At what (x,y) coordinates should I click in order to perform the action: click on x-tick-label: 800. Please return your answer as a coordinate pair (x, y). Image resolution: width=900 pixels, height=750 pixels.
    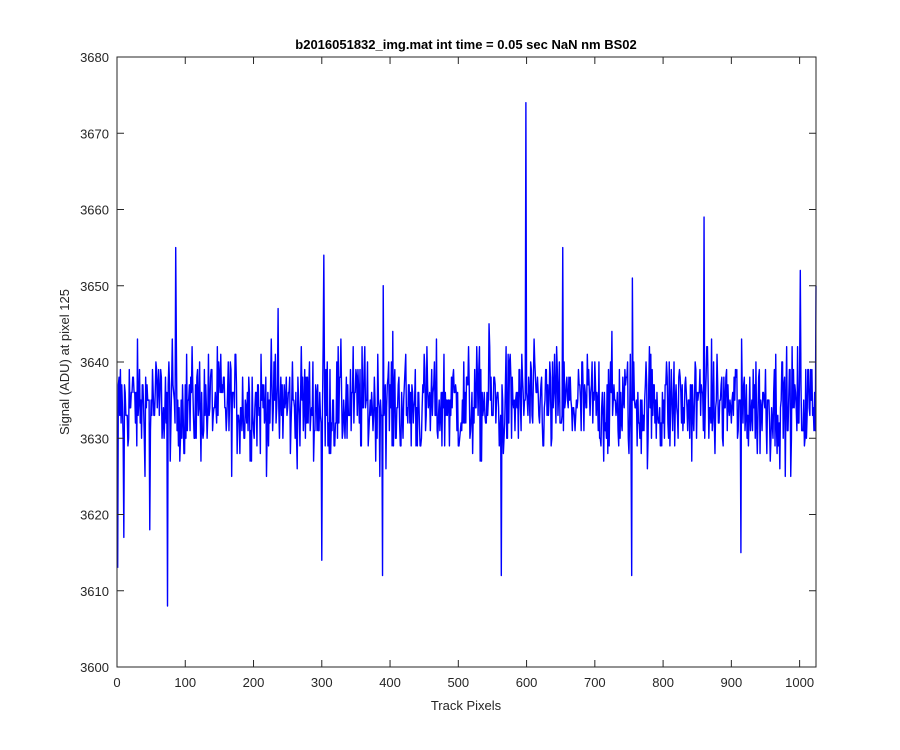
    Looking at the image, I should click on (663, 682).